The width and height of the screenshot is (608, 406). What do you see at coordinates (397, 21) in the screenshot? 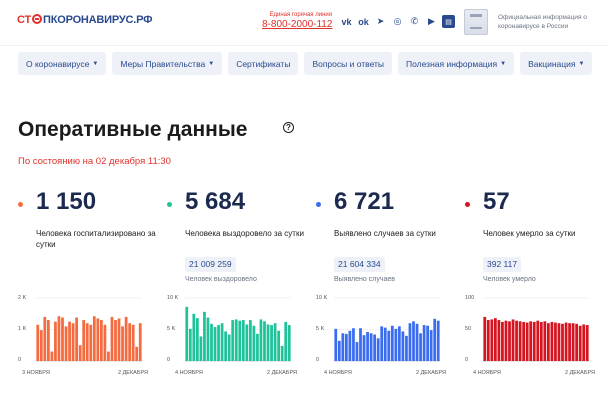
I see `viber-icon: ◎` at bounding box center [397, 21].